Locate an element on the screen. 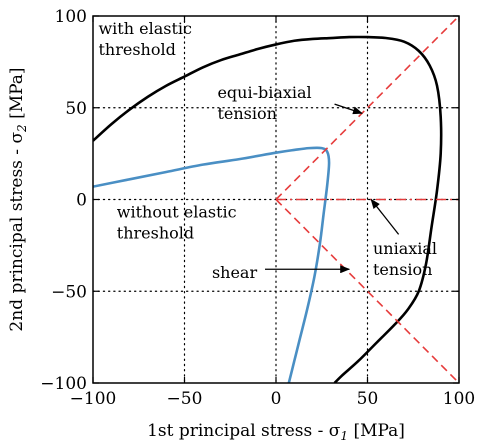  annotation-arrow-equi-biaxial-tension is located at coordinates (348, 109).